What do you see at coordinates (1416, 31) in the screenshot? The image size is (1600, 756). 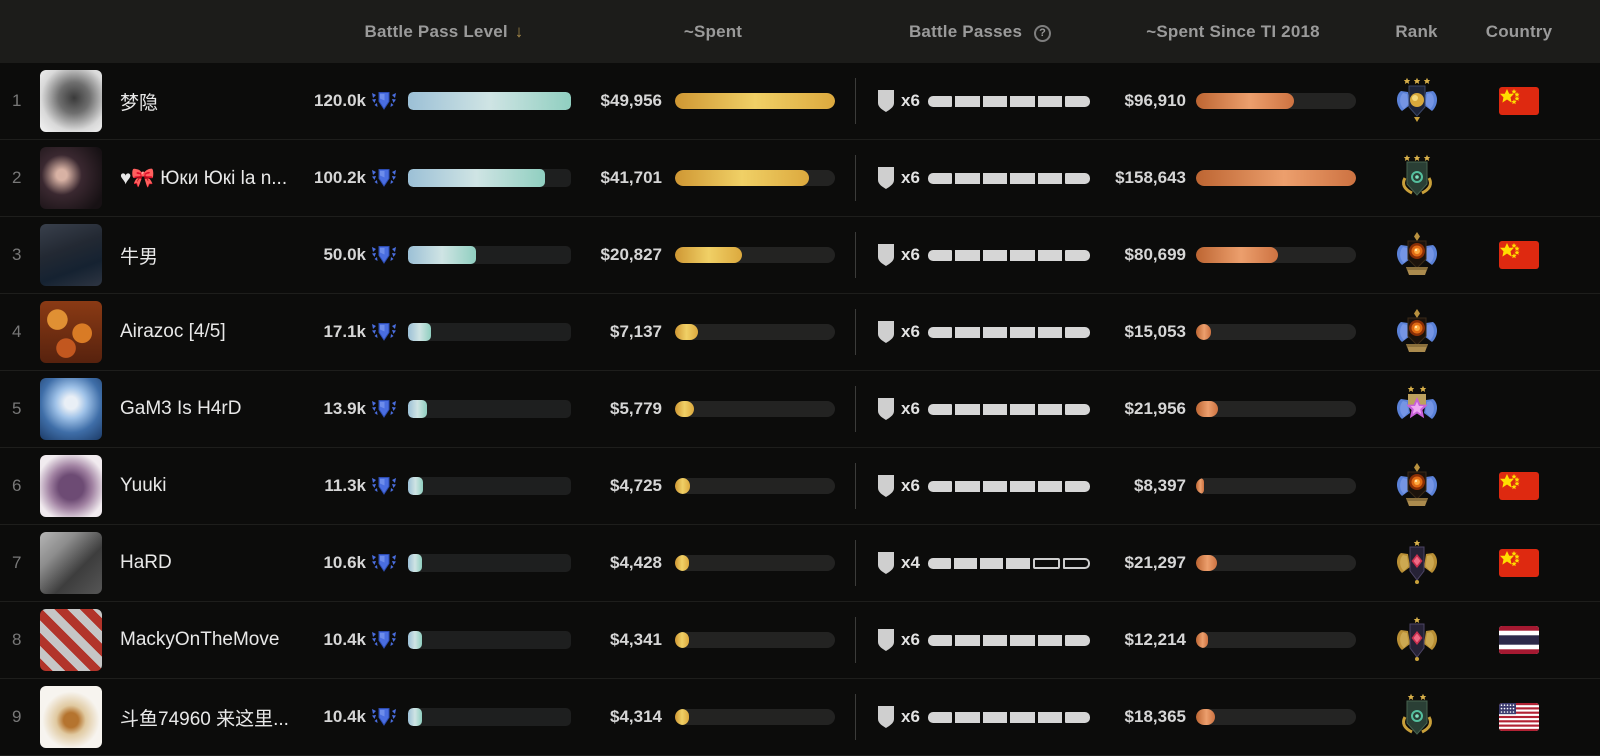 I see `column-header-rank: Rank` at bounding box center [1416, 31].